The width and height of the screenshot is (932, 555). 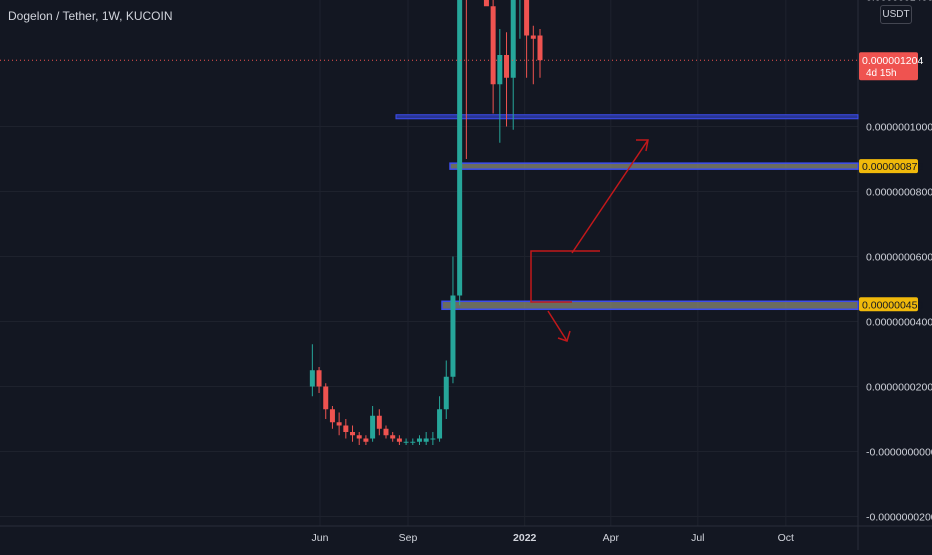 What do you see at coordinates (896, 14) in the screenshot?
I see `currency-badge: USDT` at bounding box center [896, 14].